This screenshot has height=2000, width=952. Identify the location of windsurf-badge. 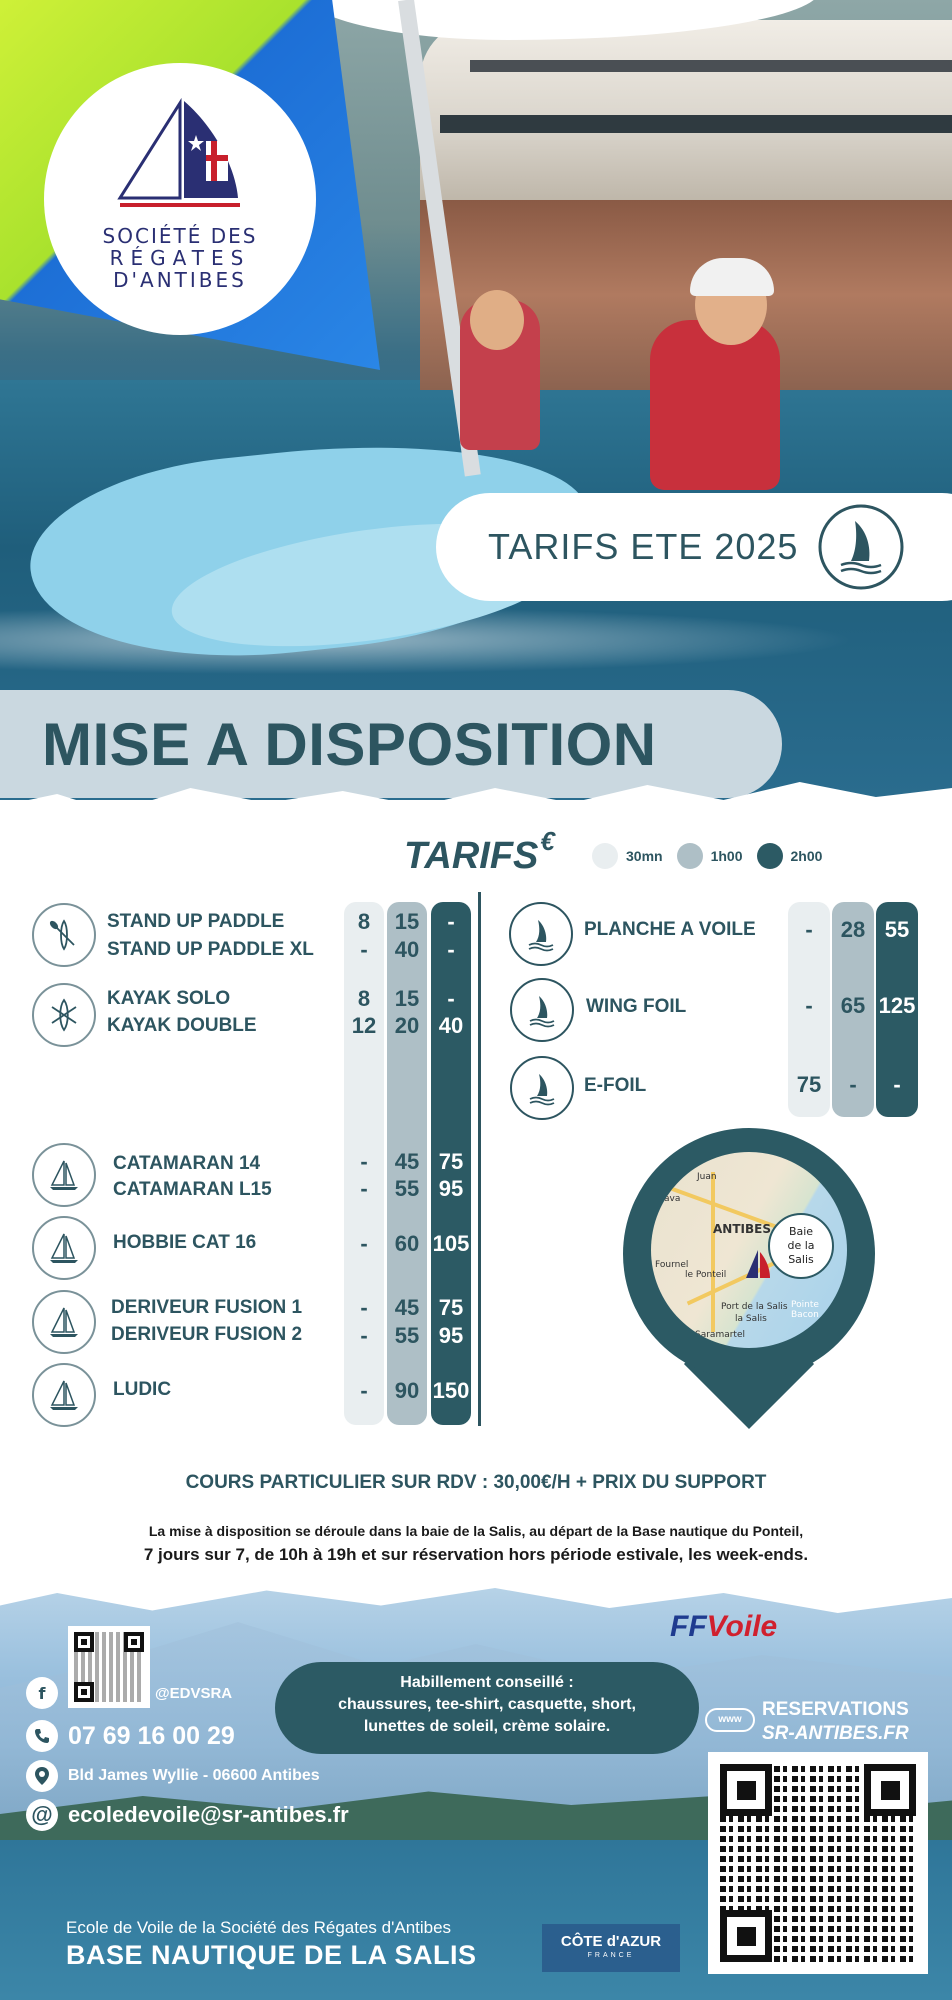
(861, 549).